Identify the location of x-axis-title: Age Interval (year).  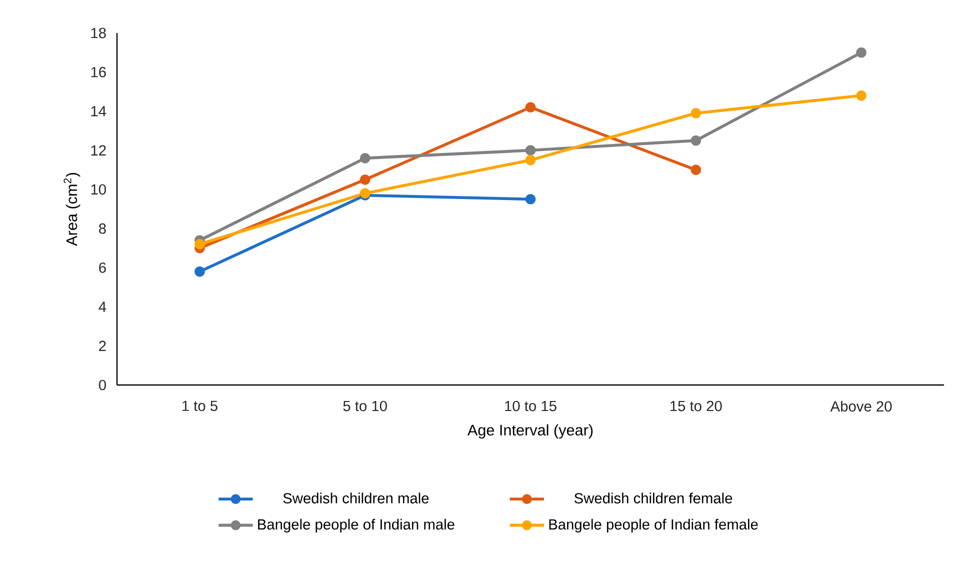
(530, 431).